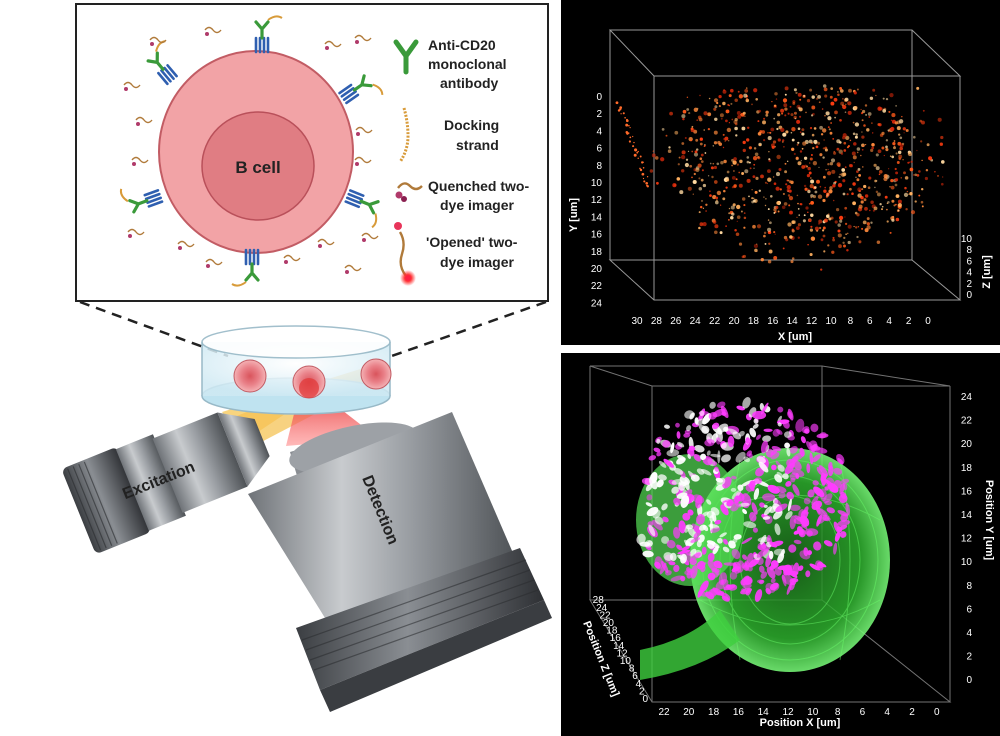 Image resolution: width=1000 pixels, height=736 pixels. Describe the element at coordinates (462, 195) in the screenshot. I see `legend-item-quenched-imager: Quenched two- dye imager` at that location.